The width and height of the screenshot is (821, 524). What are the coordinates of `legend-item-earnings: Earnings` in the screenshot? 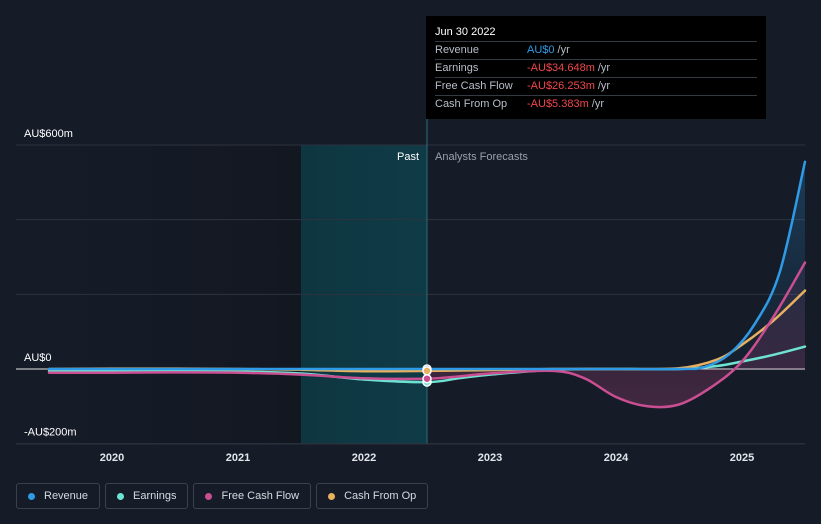 It's located at (147, 496).